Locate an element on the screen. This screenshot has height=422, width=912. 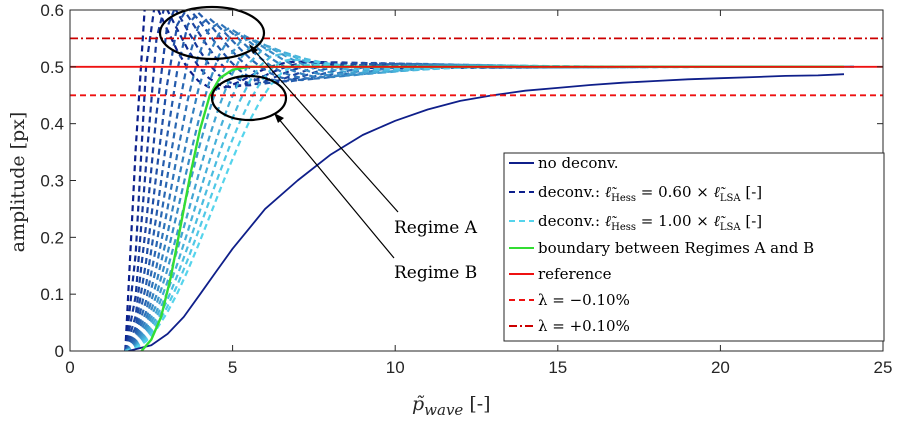
legend-item-deconv-100-mid: = 1.00 × is located at coordinates (675, 221).